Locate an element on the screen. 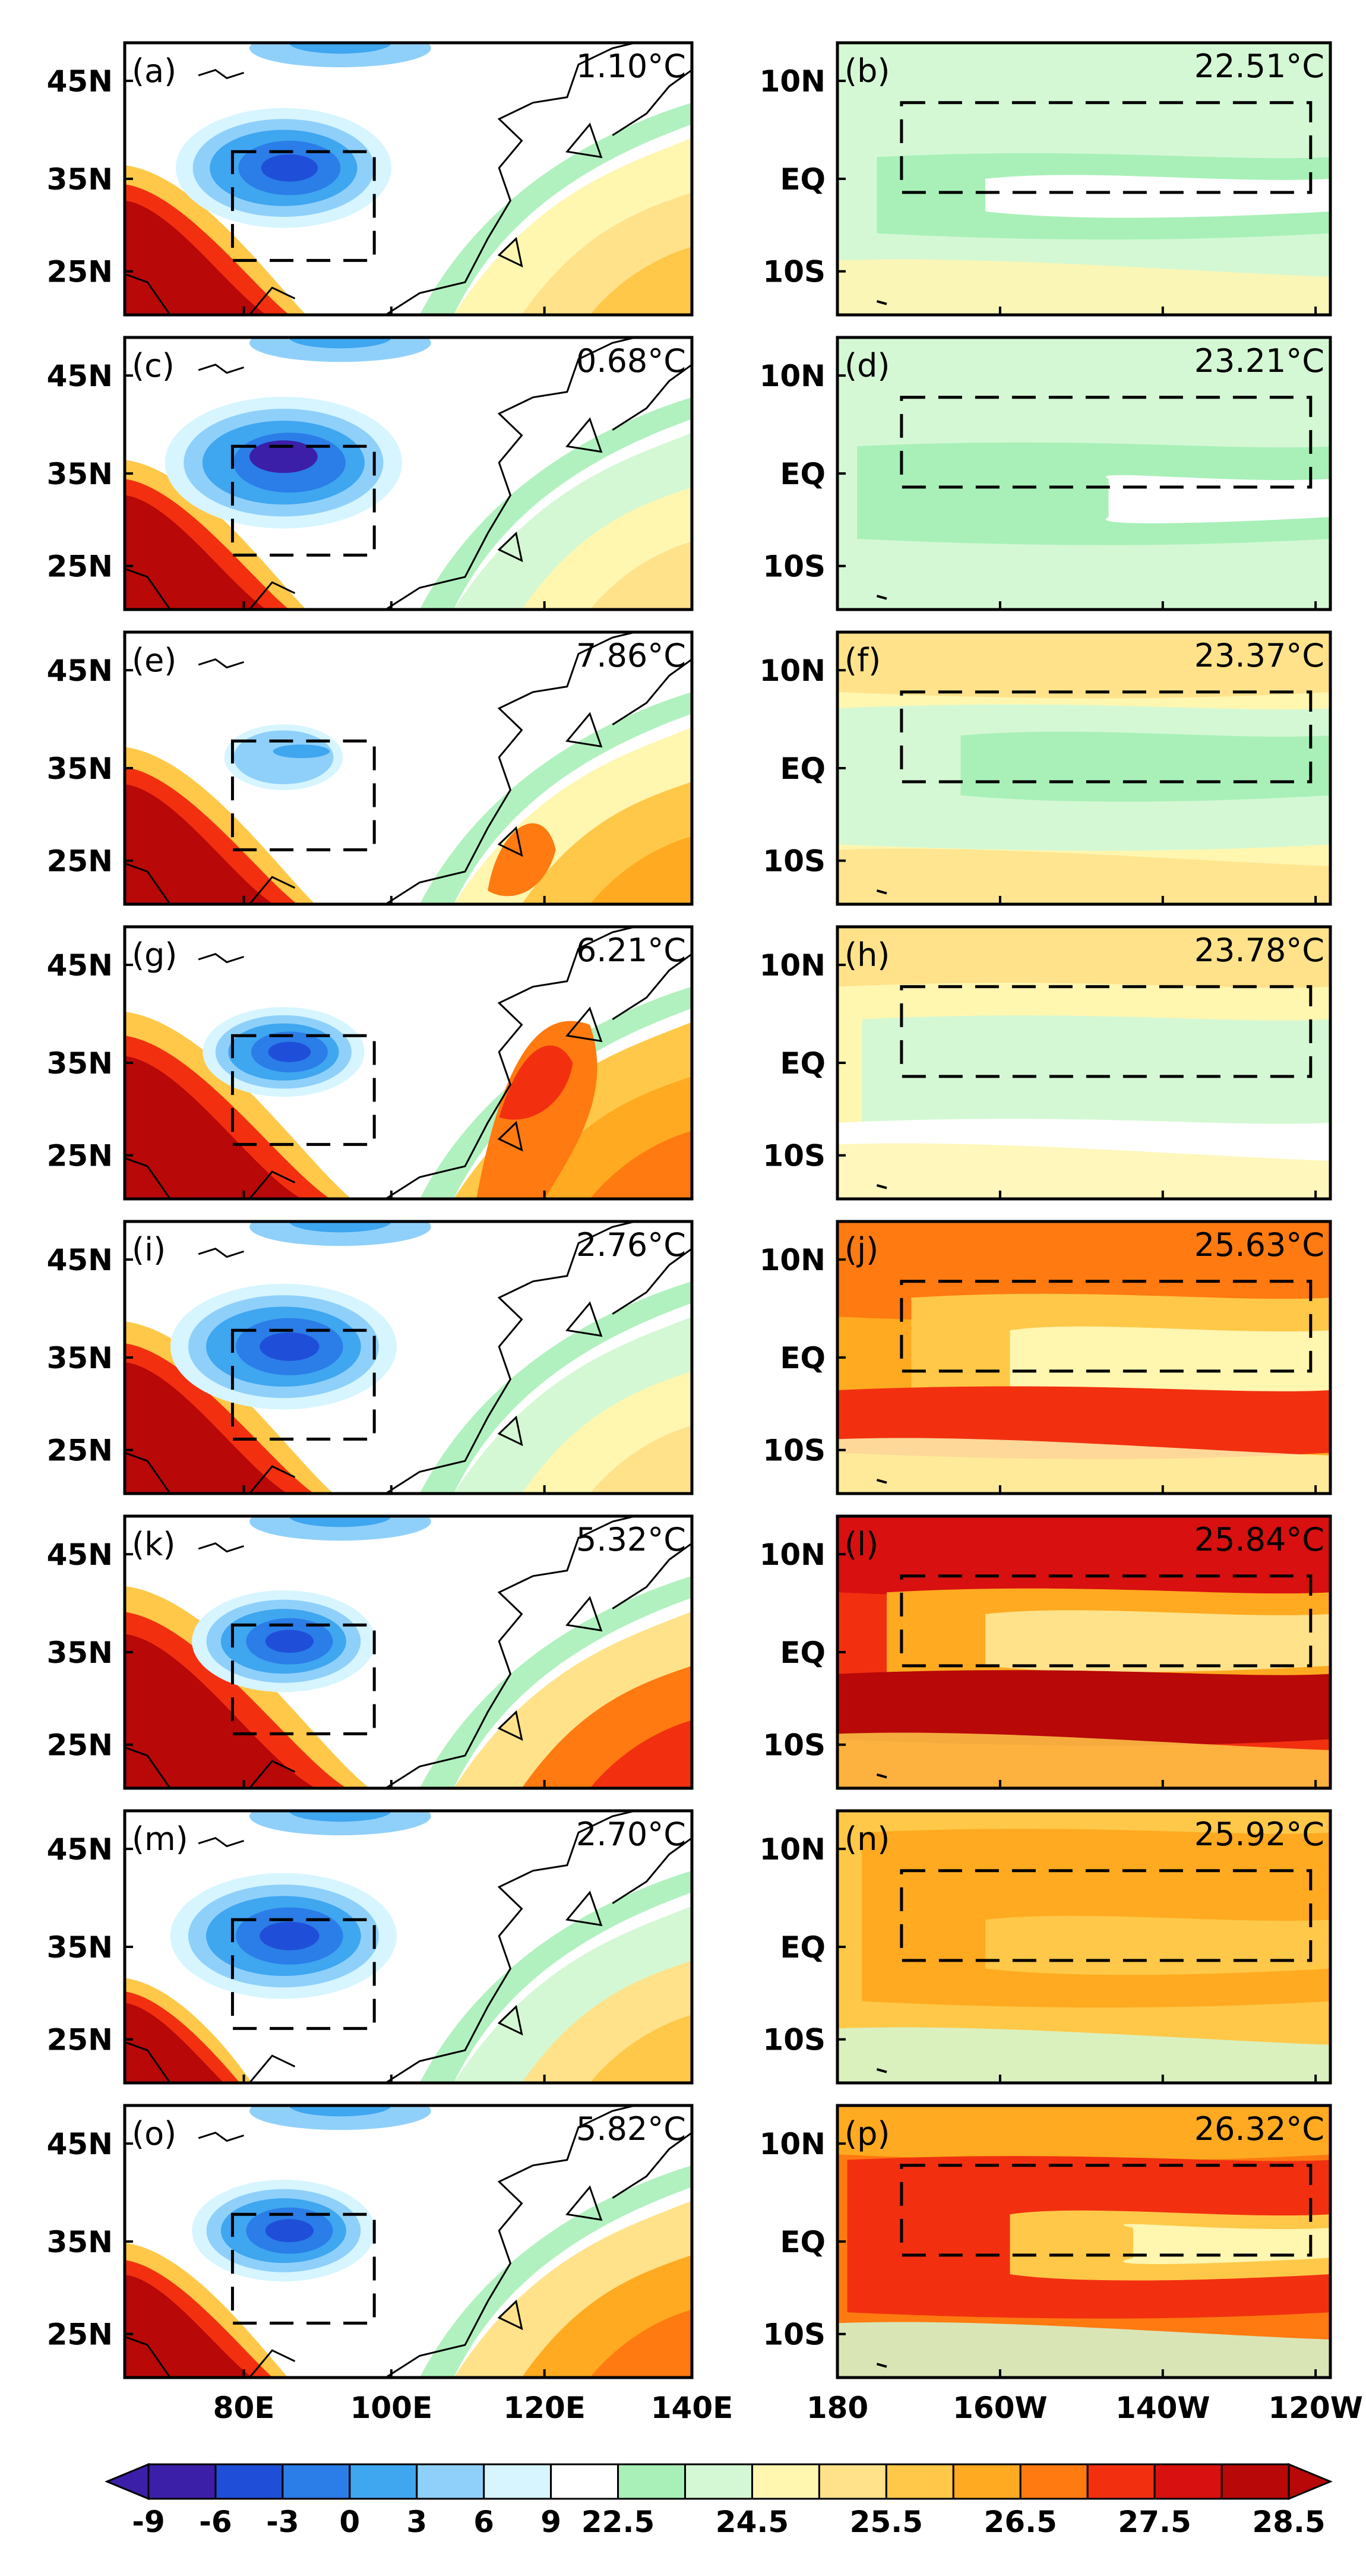  colorbar-tick-label: 9 is located at coordinates (550, 2522).